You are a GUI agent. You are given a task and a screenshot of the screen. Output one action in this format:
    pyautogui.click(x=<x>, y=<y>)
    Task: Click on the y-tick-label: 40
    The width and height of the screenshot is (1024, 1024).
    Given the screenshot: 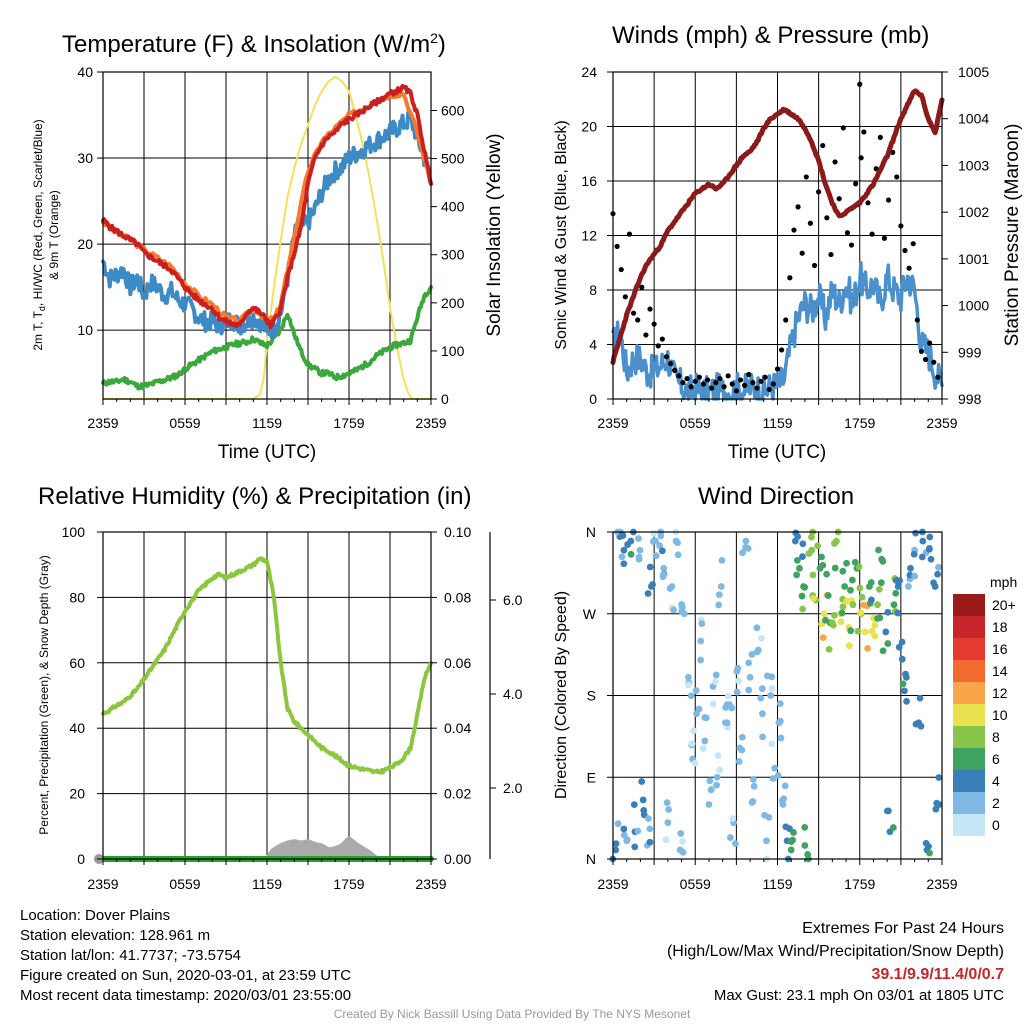 What is the action you would take?
    pyautogui.click(x=77, y=728)
    